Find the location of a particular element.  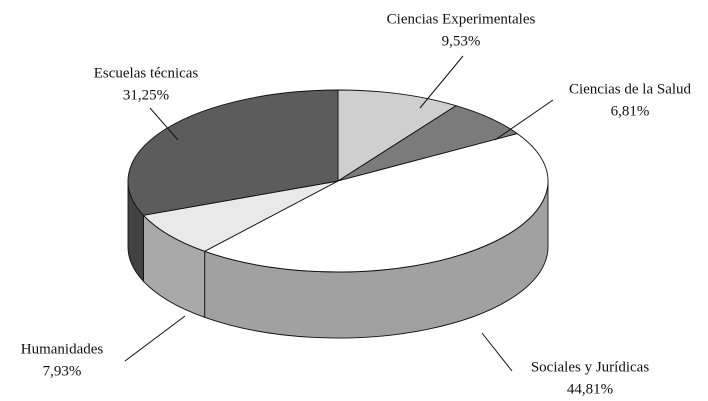

slice-label: Sociales y Jurídicas is located at coordinates (590, 367).